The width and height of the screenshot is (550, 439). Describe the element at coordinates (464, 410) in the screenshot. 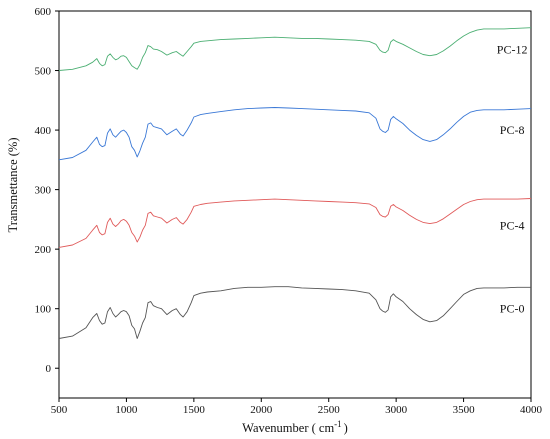

I see `x-tick-label: 3500` at that location.